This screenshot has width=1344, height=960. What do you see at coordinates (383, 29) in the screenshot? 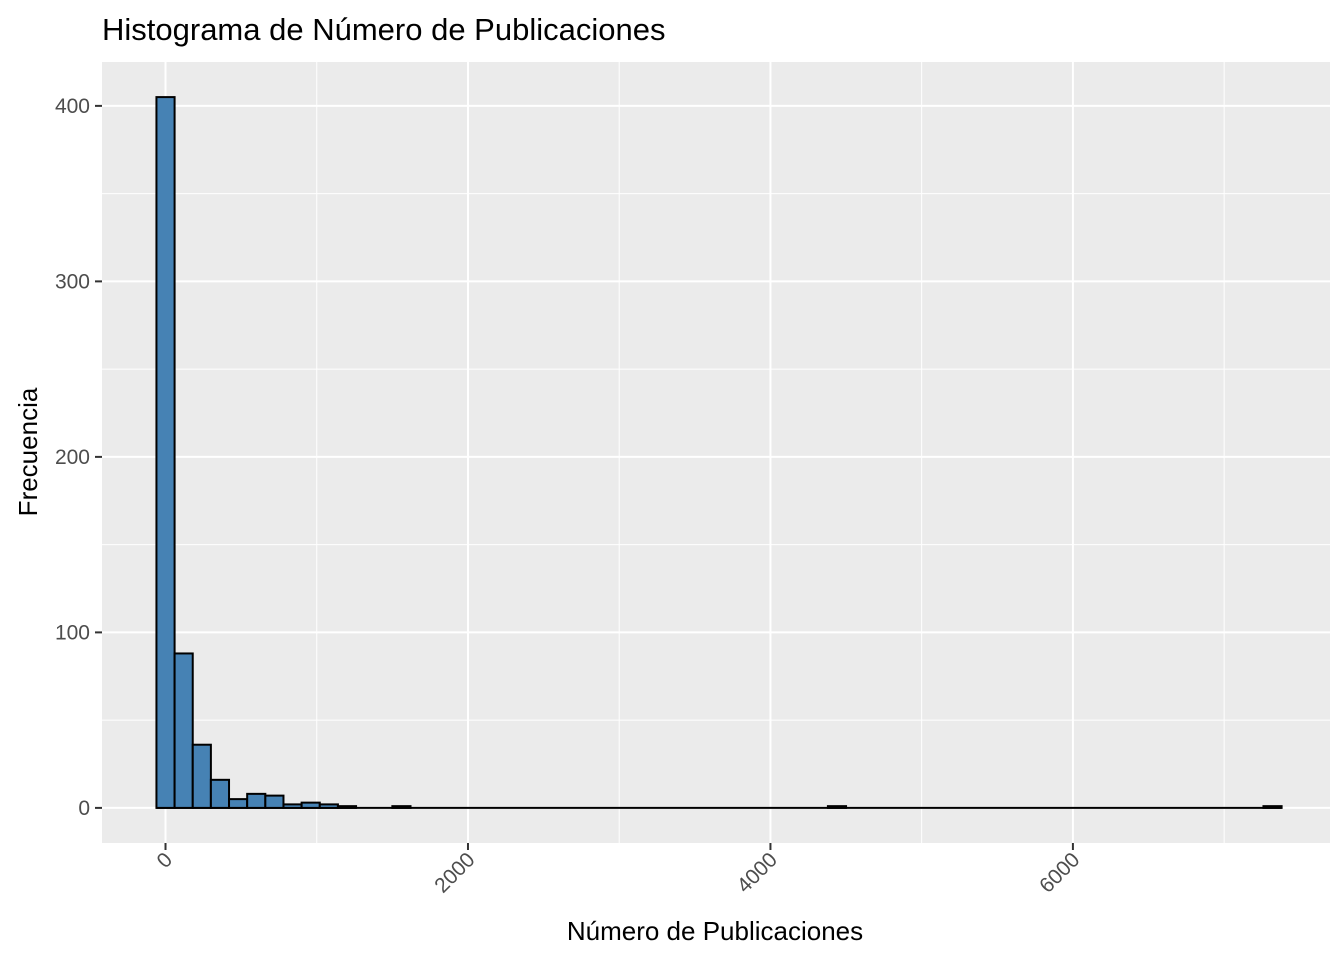
I see `chart-title: Histograma de Número de Publicaciones` at bounding box center [383, 29].